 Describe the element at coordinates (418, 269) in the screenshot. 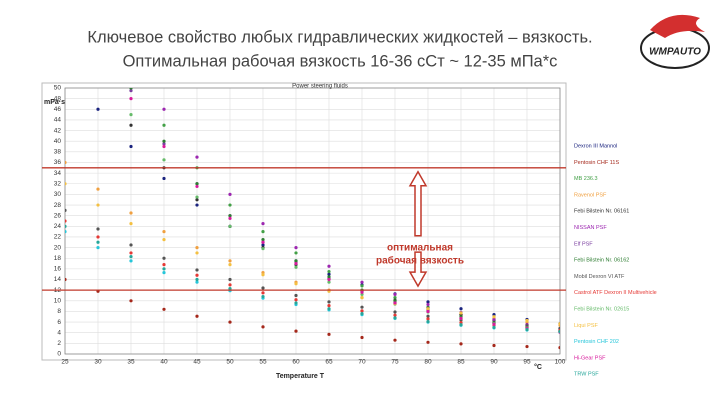

I see `arrow` at that location.